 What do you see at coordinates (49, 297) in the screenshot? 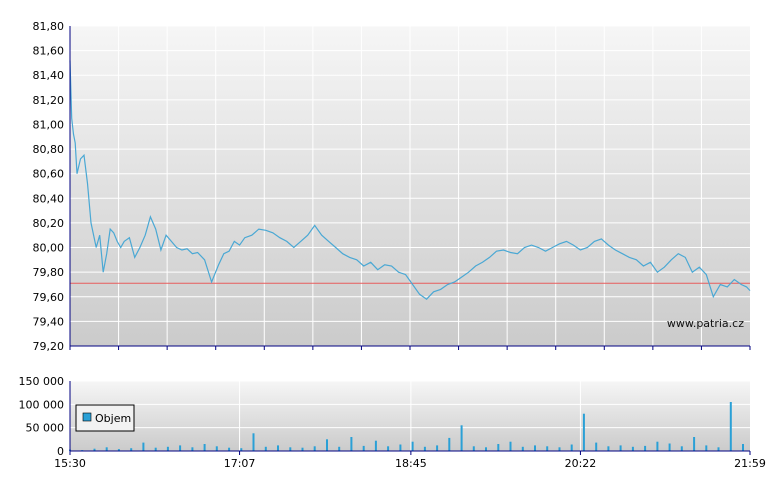
I see `price-y-tick-label: 79,60` at bounding box center [49, 297].